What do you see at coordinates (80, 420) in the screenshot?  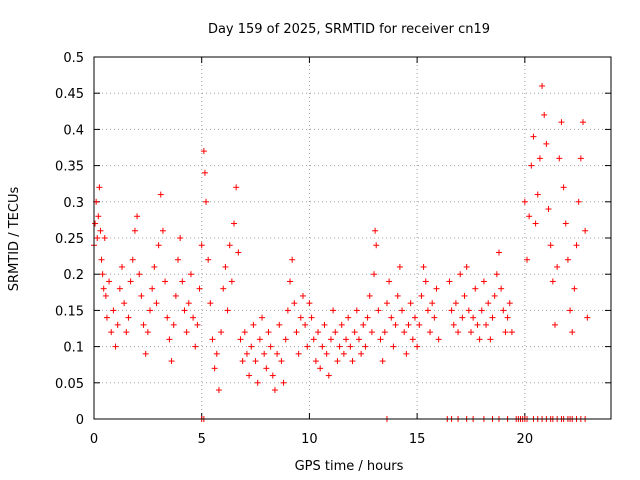 I see `y-tick-label: 0` at bounding box center [80, 420].